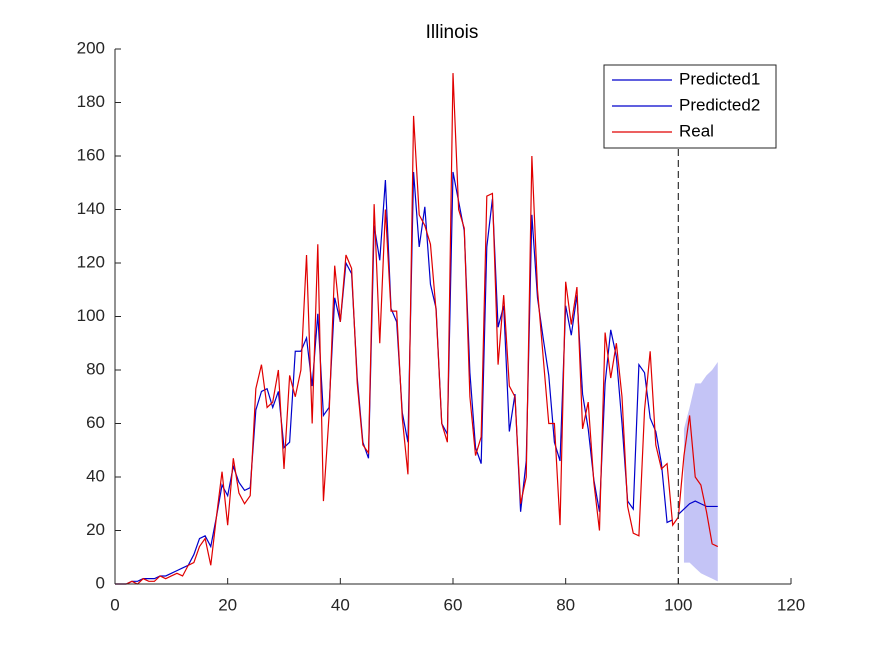 This screenshot has height=656, width=875. What do you see at coordinates (91, 261) in the screenshot?
I see `y-tick-label: 120` at bounding box center [91, 261].